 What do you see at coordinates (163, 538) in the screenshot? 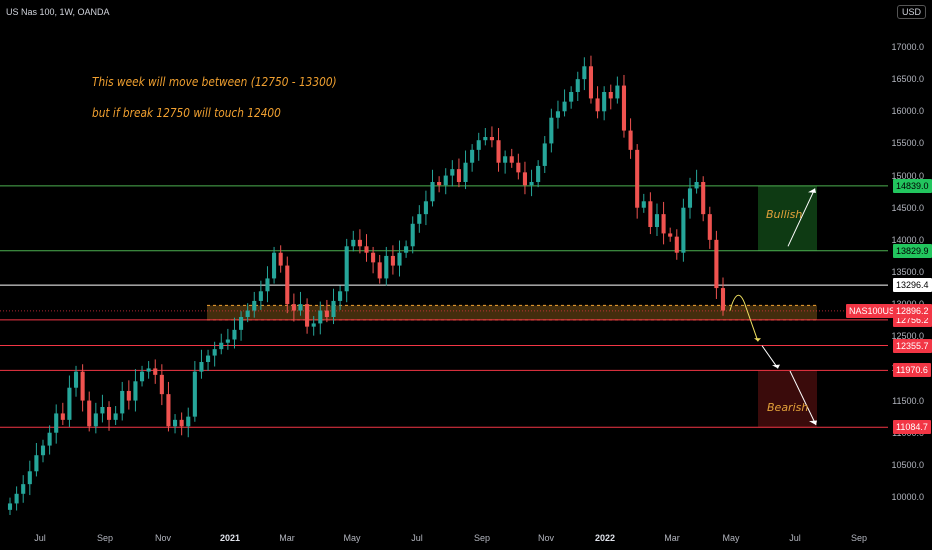
I see `x-tick-label: Nov` at bounding box center [163, 538].